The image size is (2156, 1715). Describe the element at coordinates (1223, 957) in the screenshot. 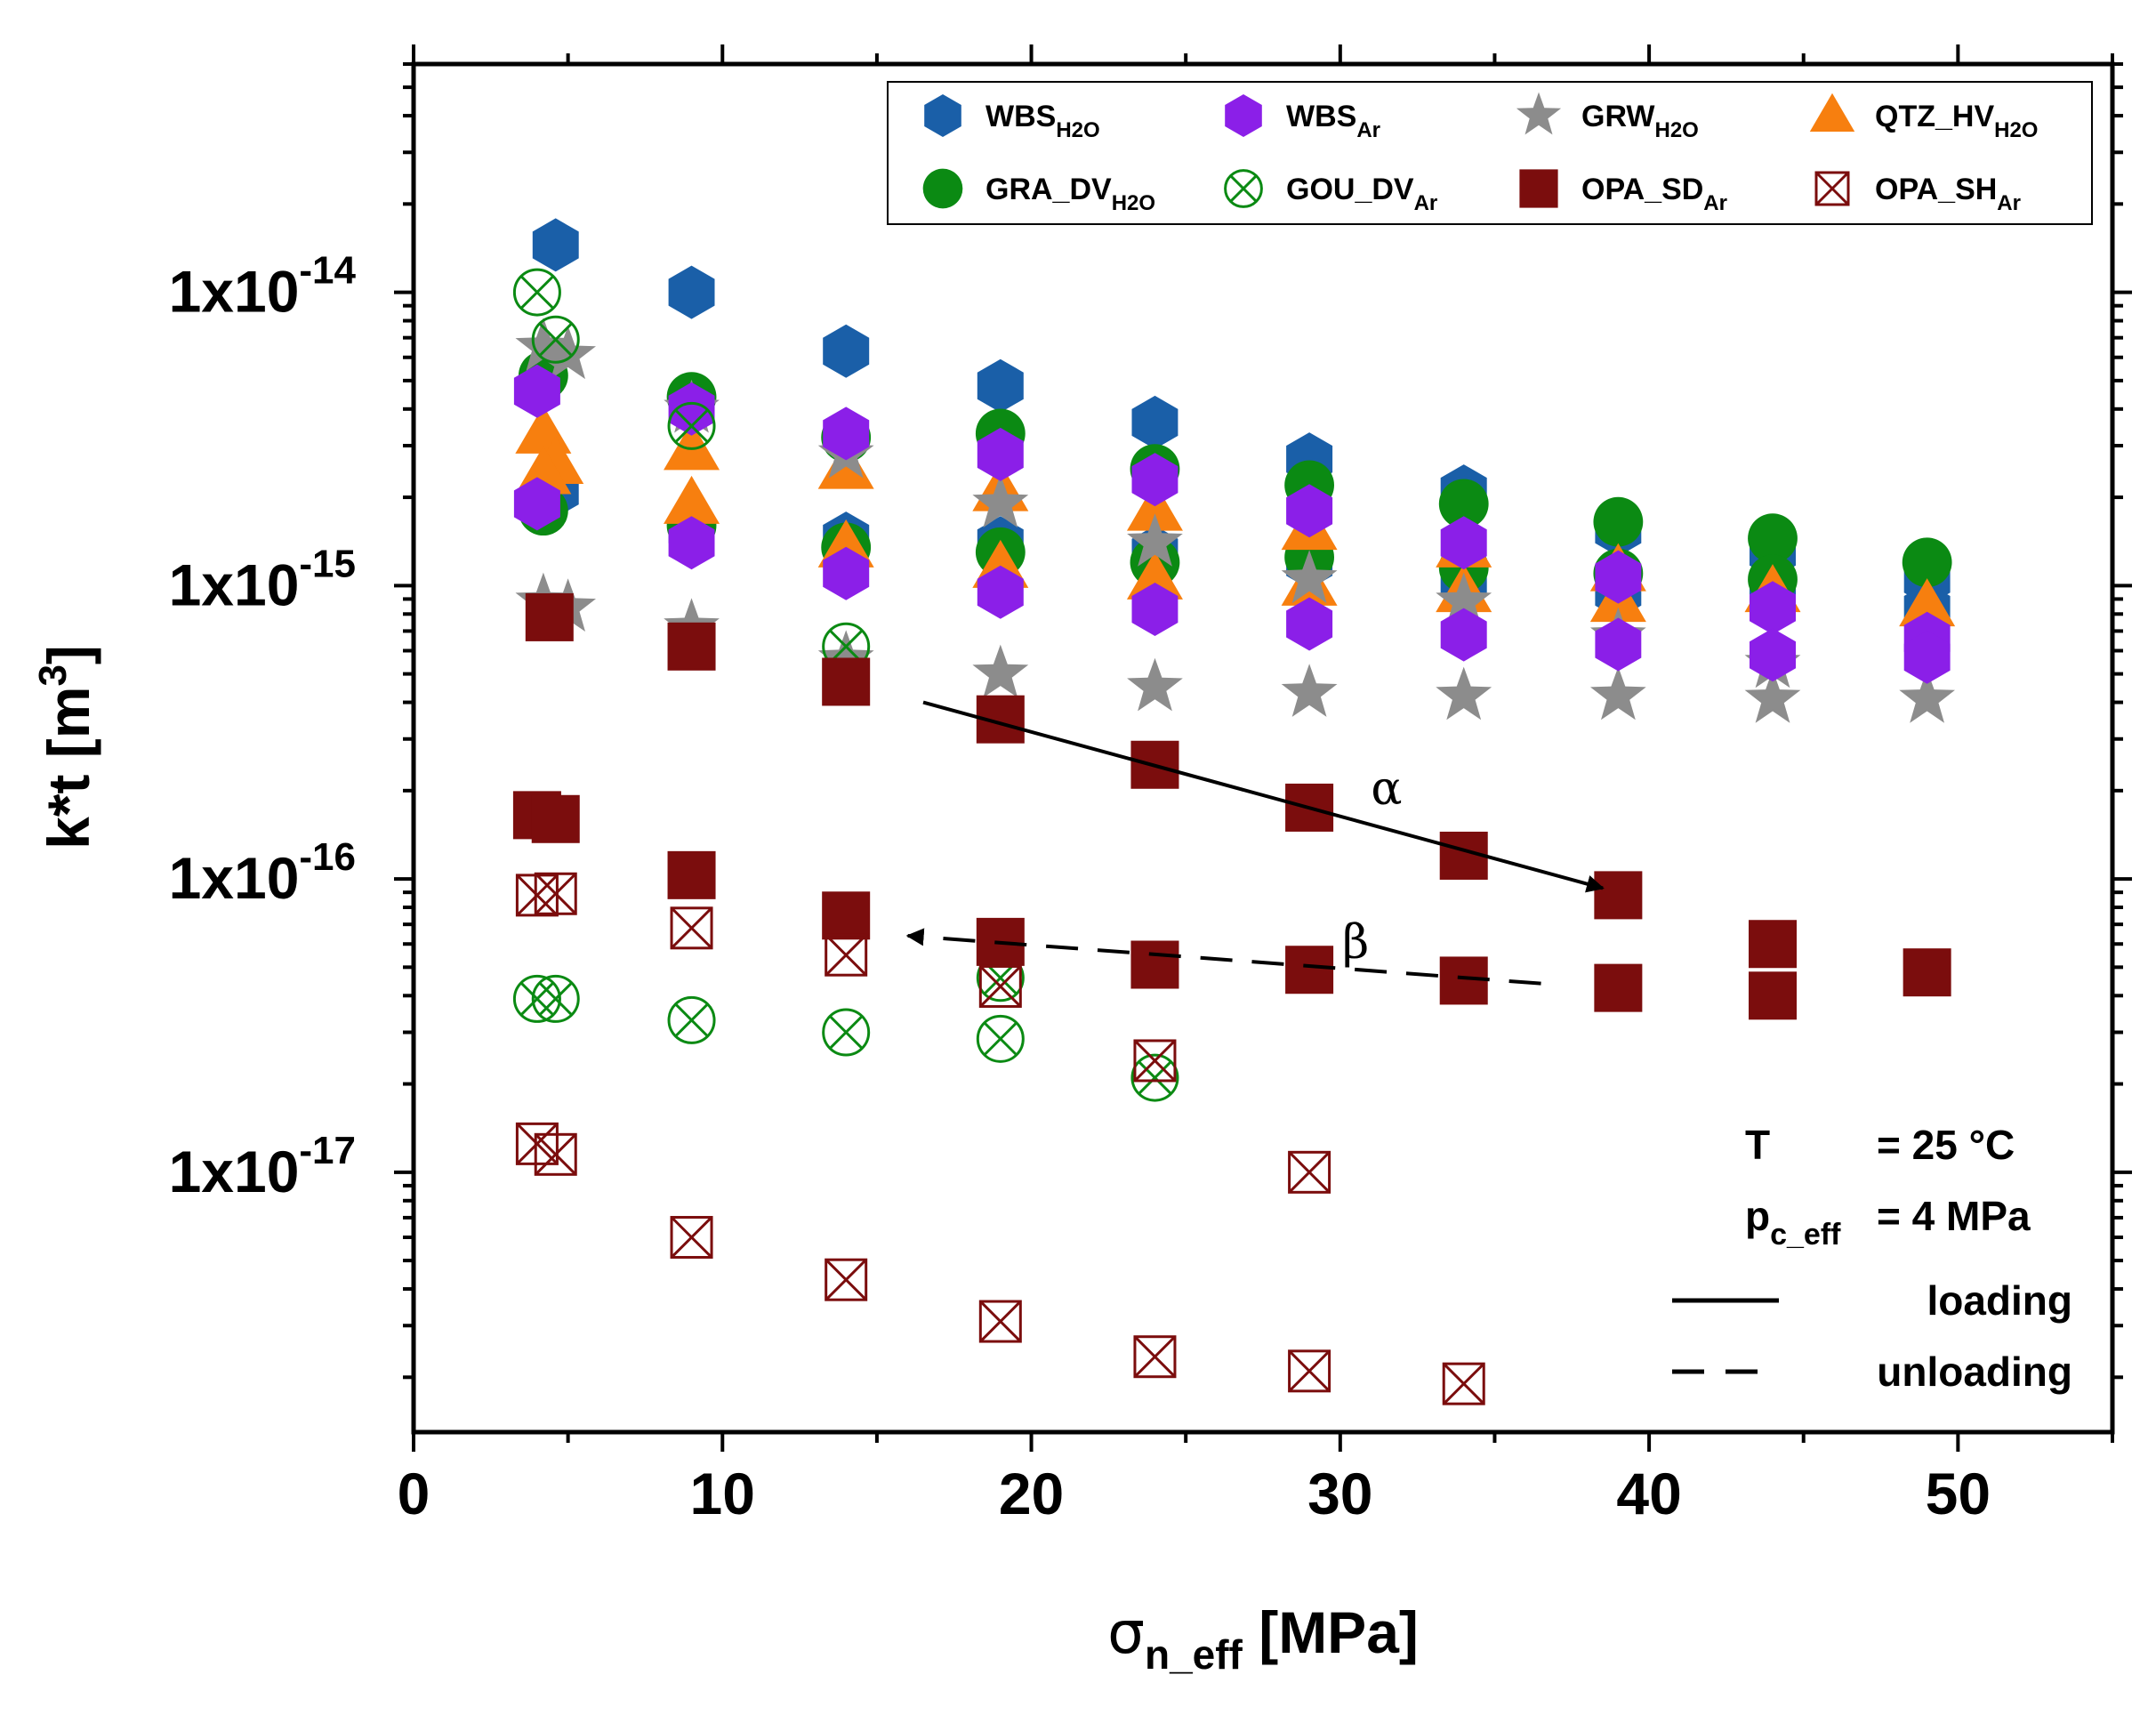

I see `arrow-beta` at that location.